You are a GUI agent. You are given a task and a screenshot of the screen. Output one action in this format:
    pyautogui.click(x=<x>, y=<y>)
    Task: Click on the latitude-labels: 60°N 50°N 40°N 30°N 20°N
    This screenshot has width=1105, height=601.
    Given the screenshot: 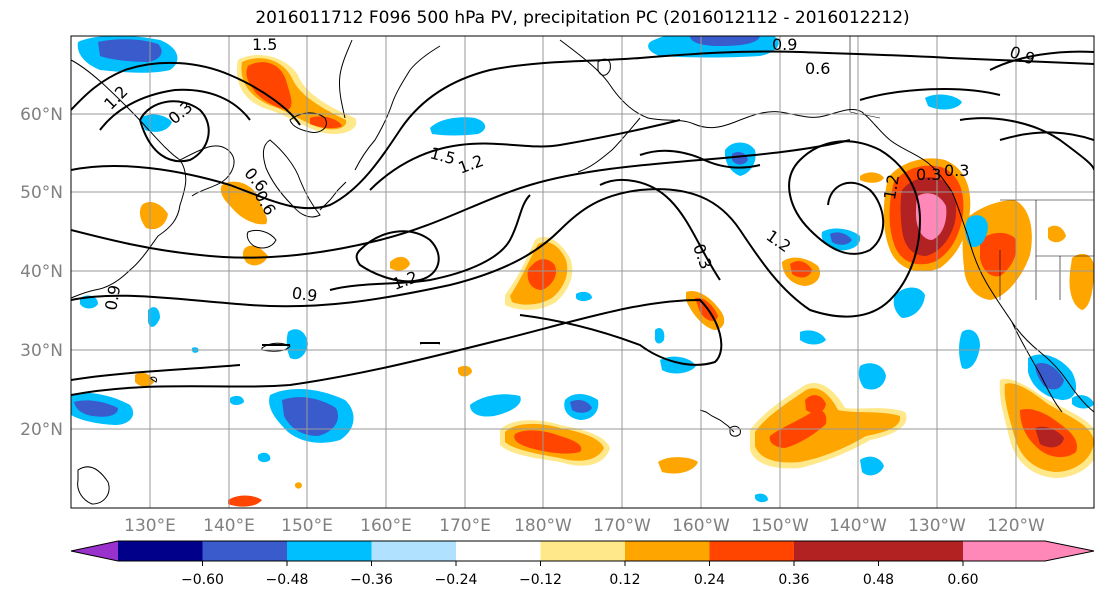 What is the action you would take?
    pyautogui.click(x=41, y=272)
    